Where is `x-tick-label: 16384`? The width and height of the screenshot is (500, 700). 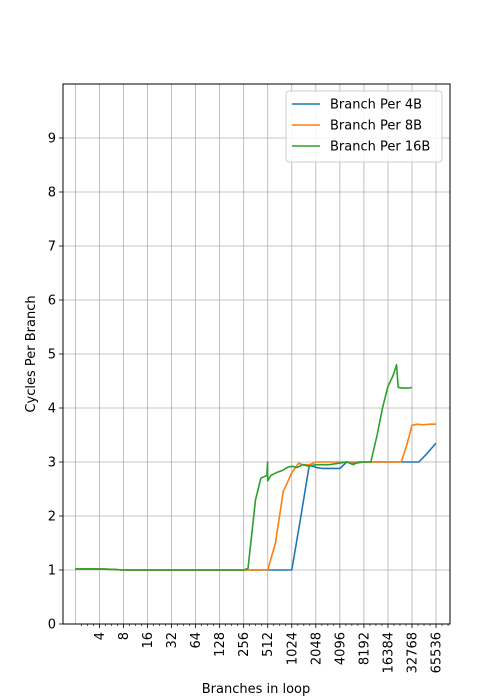 x-tick-label: 16384 is located at coordinates (388, 652).